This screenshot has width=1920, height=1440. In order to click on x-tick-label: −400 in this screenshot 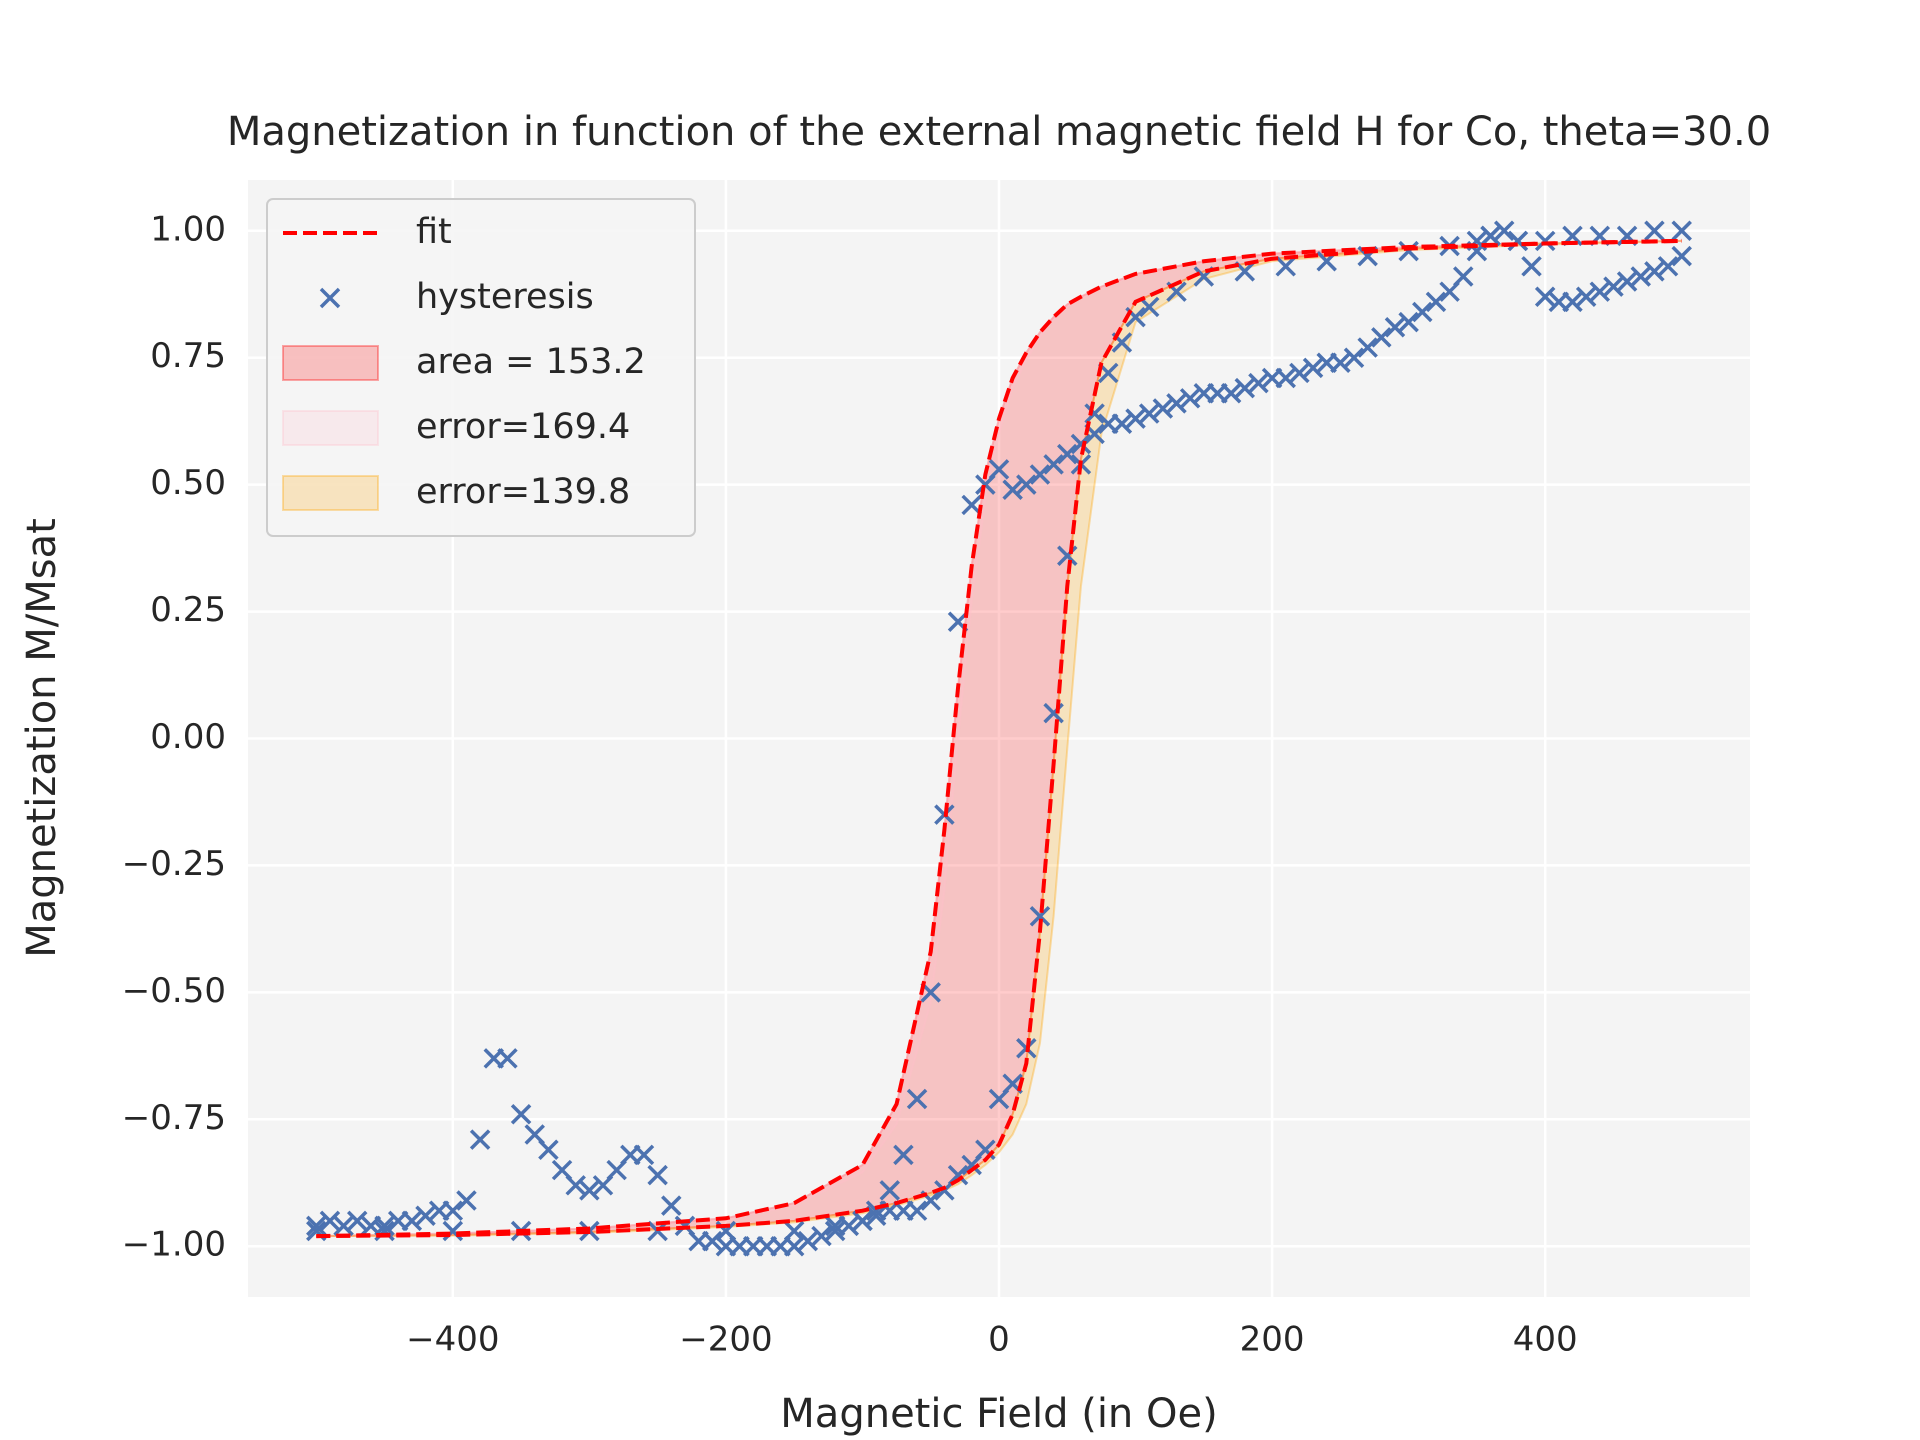, I will do `click(452, 1340)`.